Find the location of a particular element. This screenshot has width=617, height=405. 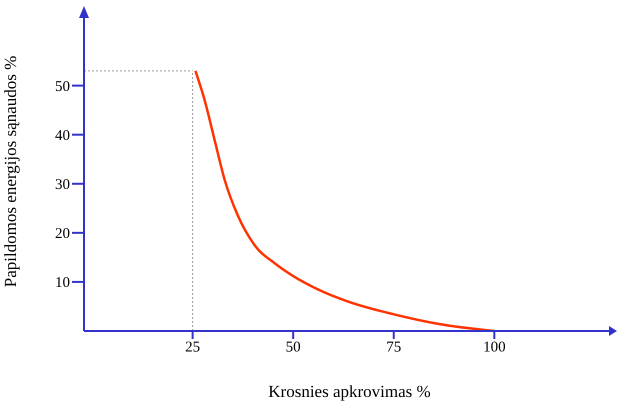

y-tick-label: 50 is located at coordinates (62, 86).